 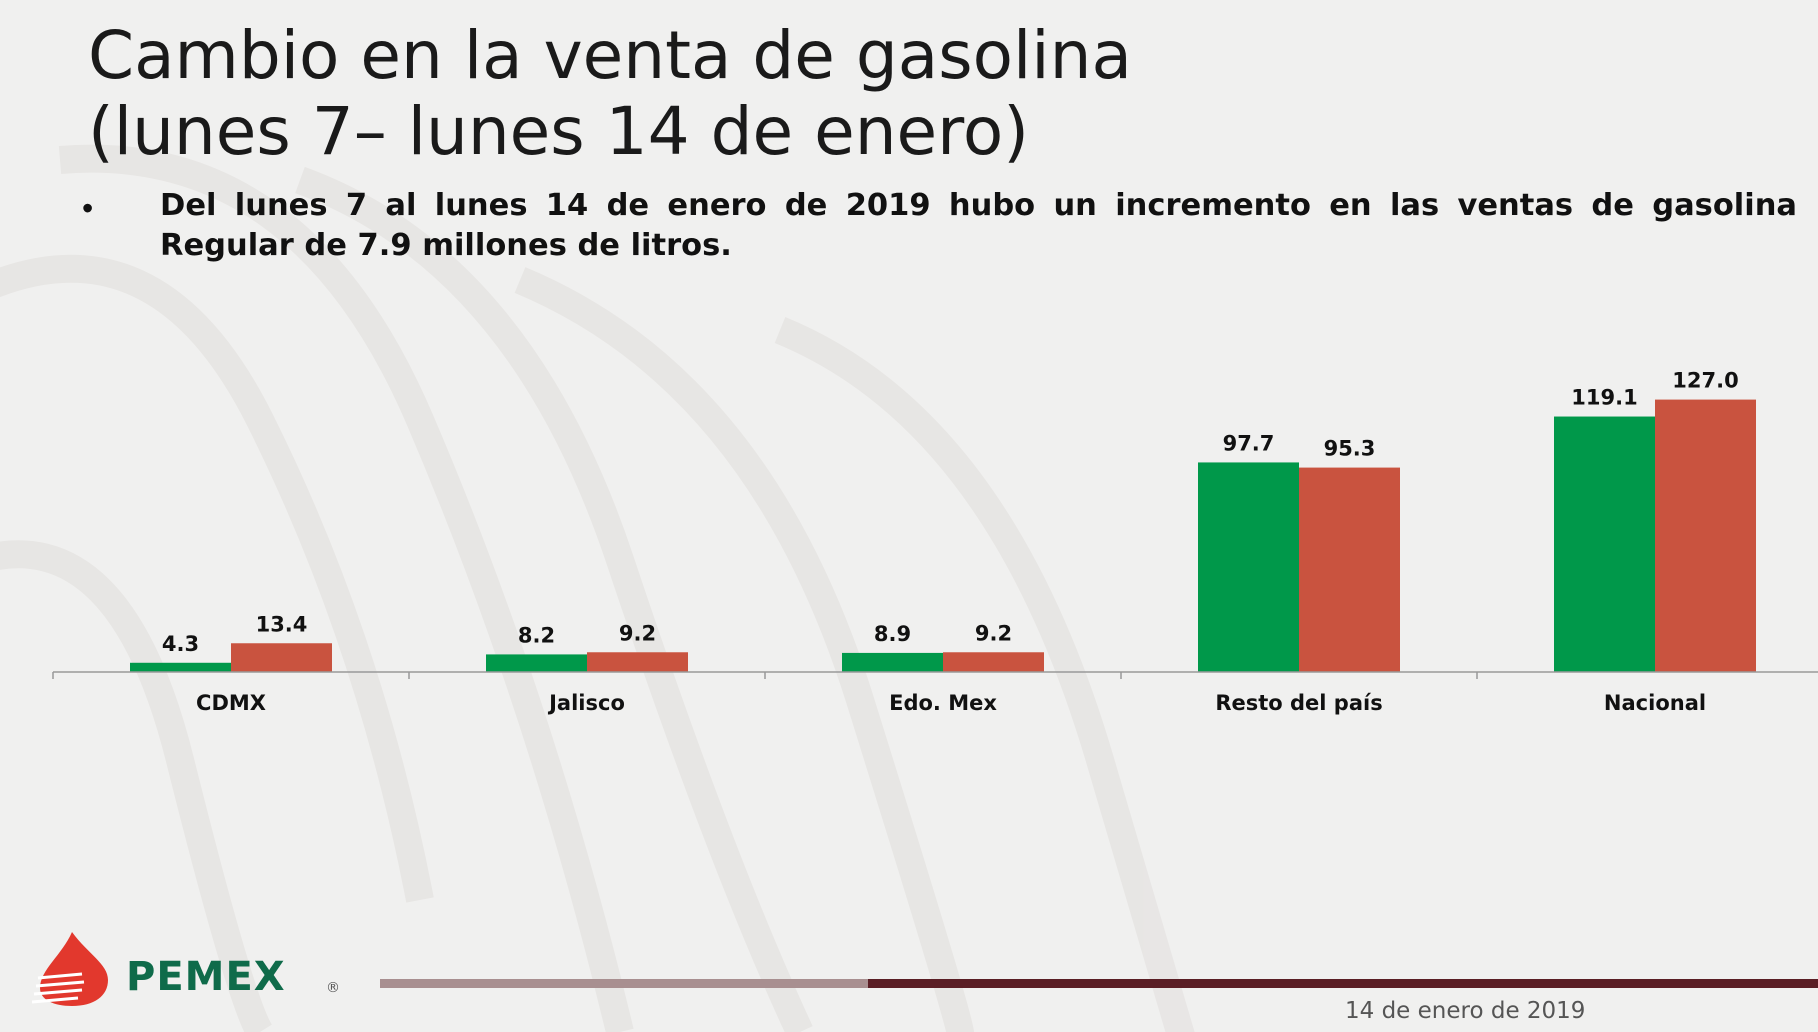 What do you see at coordinates (1343, 983) in the screenshot?
I see `footer-bar-dark` at bounding box center [1343, 983].